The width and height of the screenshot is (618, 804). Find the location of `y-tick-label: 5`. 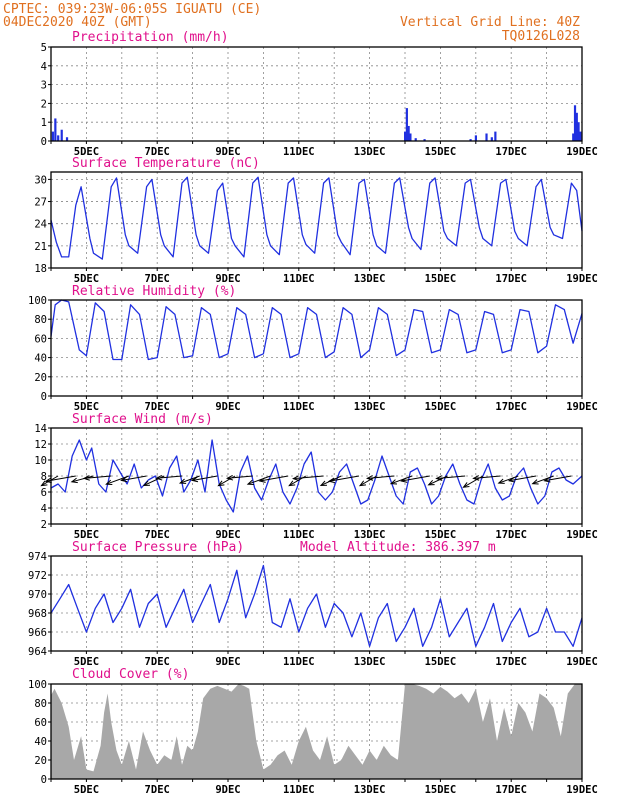

y-tick-label: 5 is located at coordinates (44, 48).